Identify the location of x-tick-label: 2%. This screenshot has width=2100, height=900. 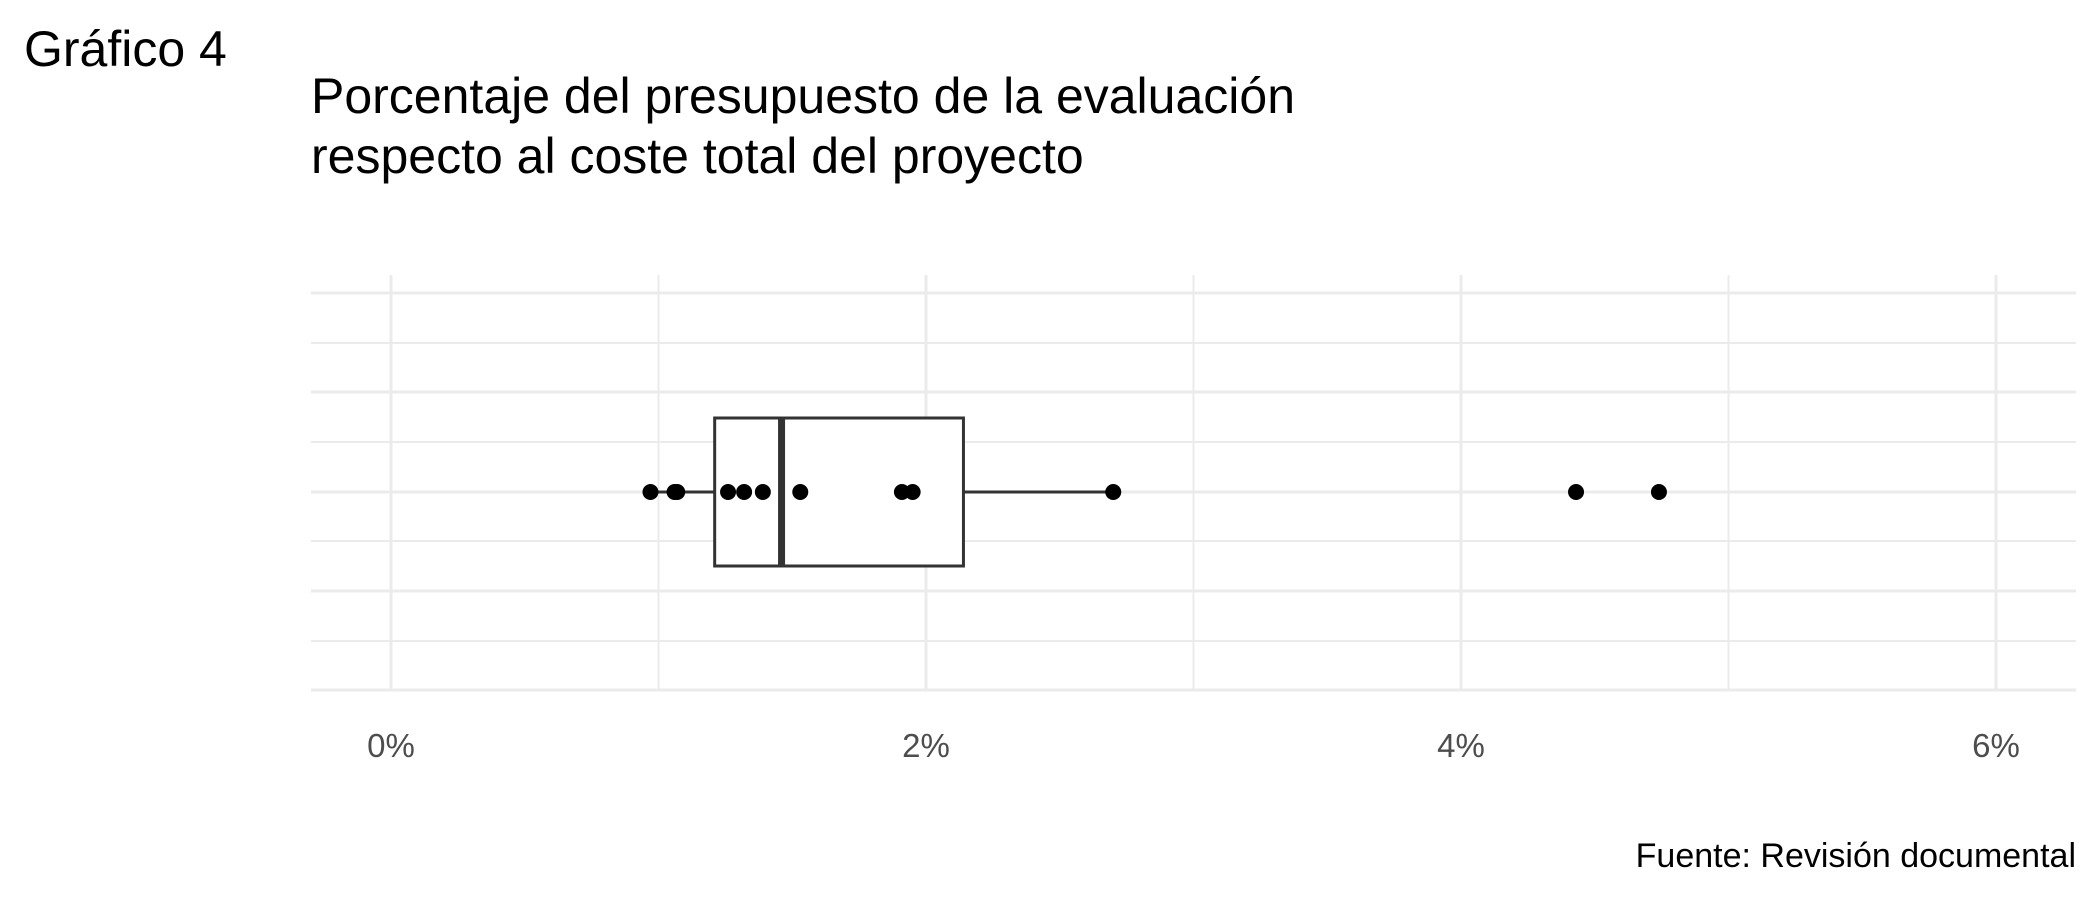
(926, 745).